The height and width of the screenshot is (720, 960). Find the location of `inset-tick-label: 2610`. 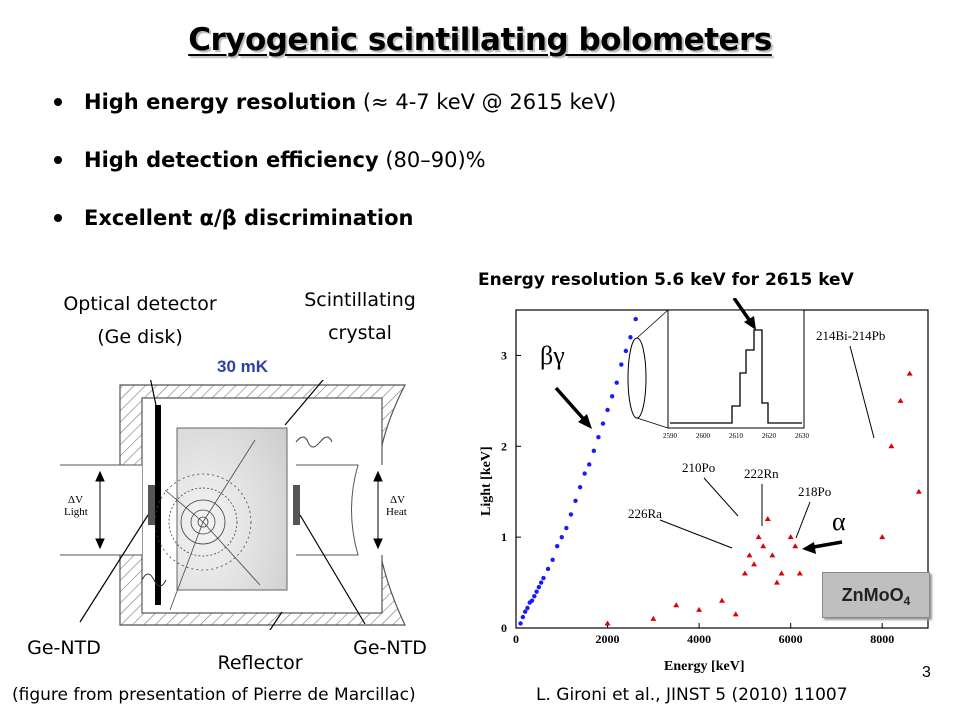

inset-tick-label: 2610 is located at coordinates (736, 436).